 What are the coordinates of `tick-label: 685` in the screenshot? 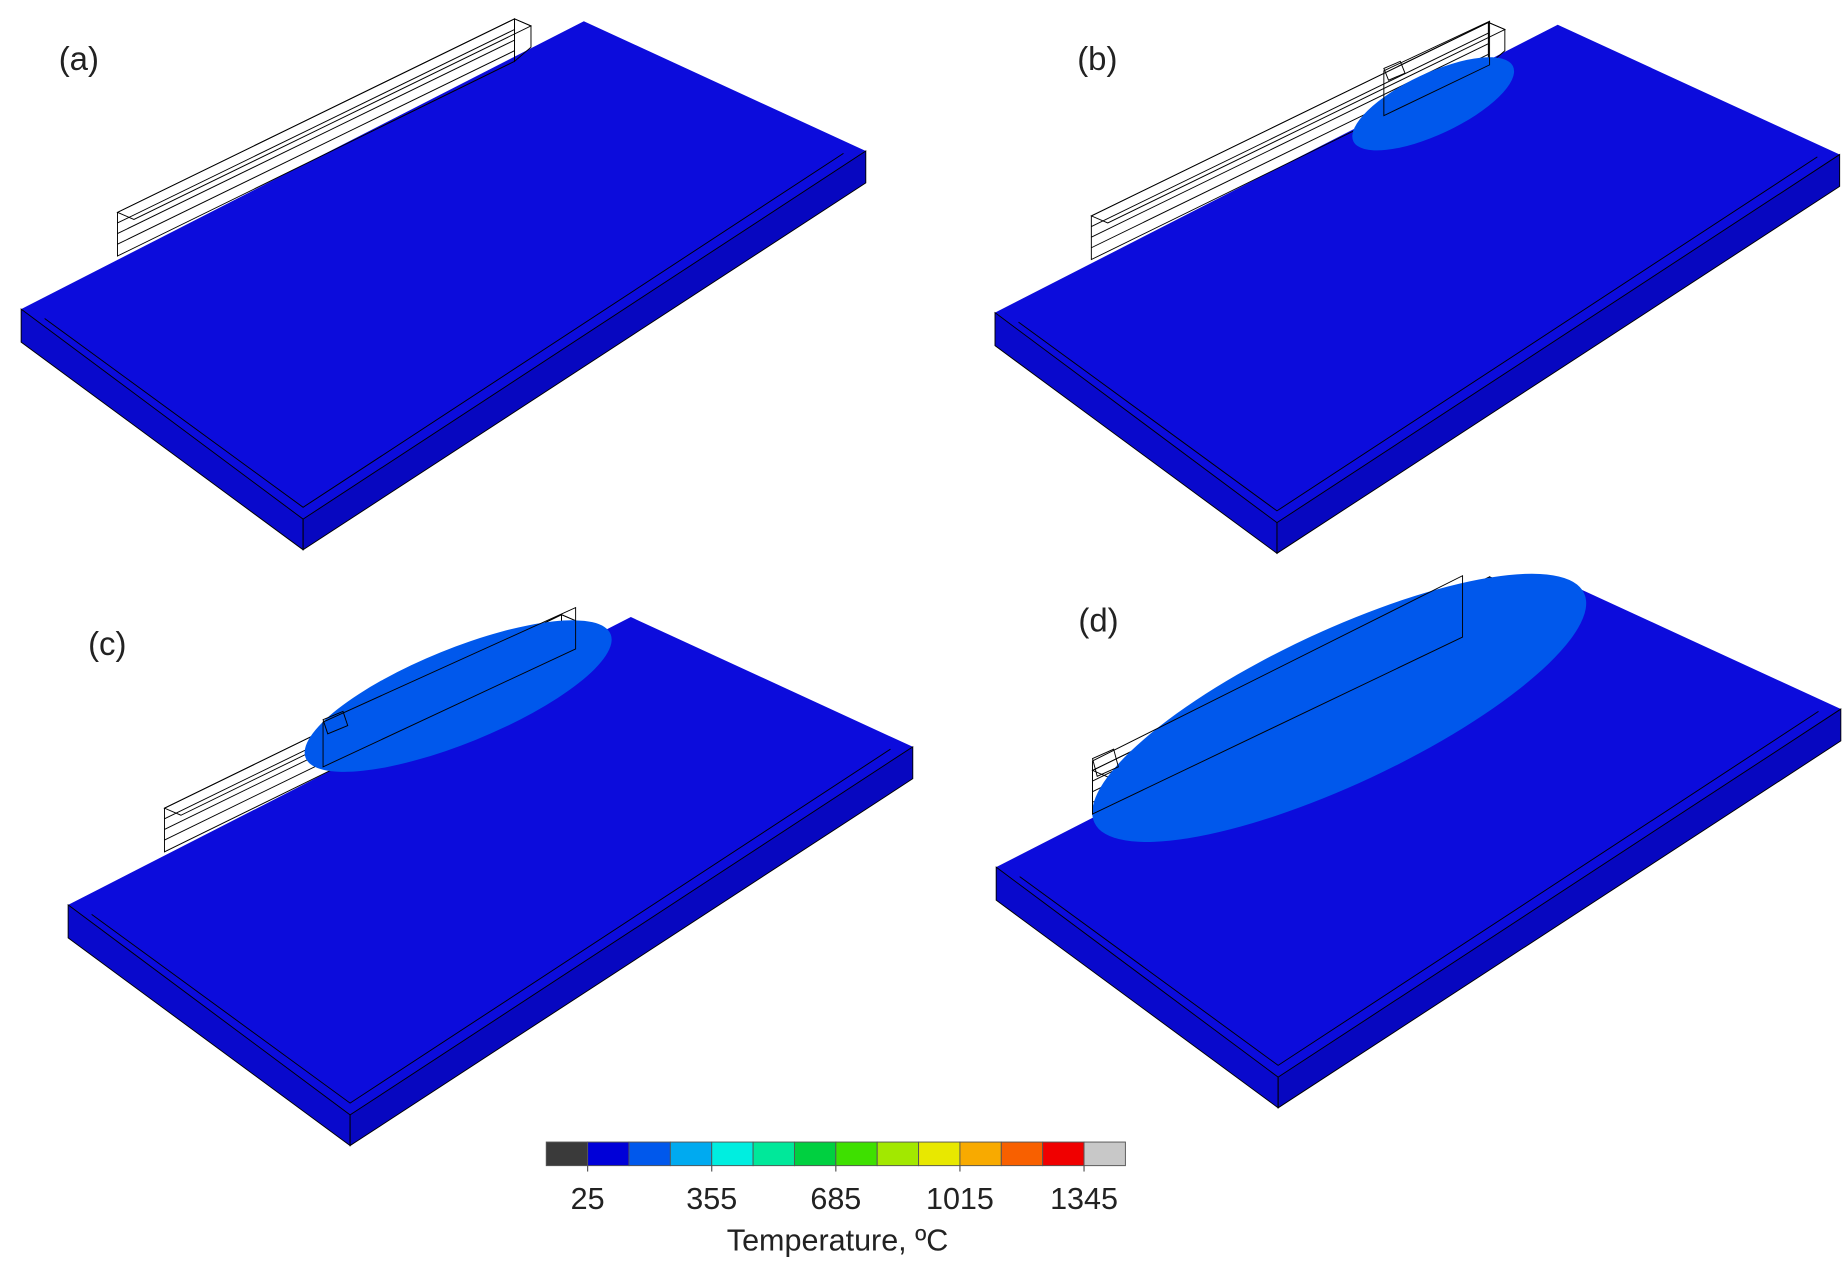 It's located at (835, 1199).